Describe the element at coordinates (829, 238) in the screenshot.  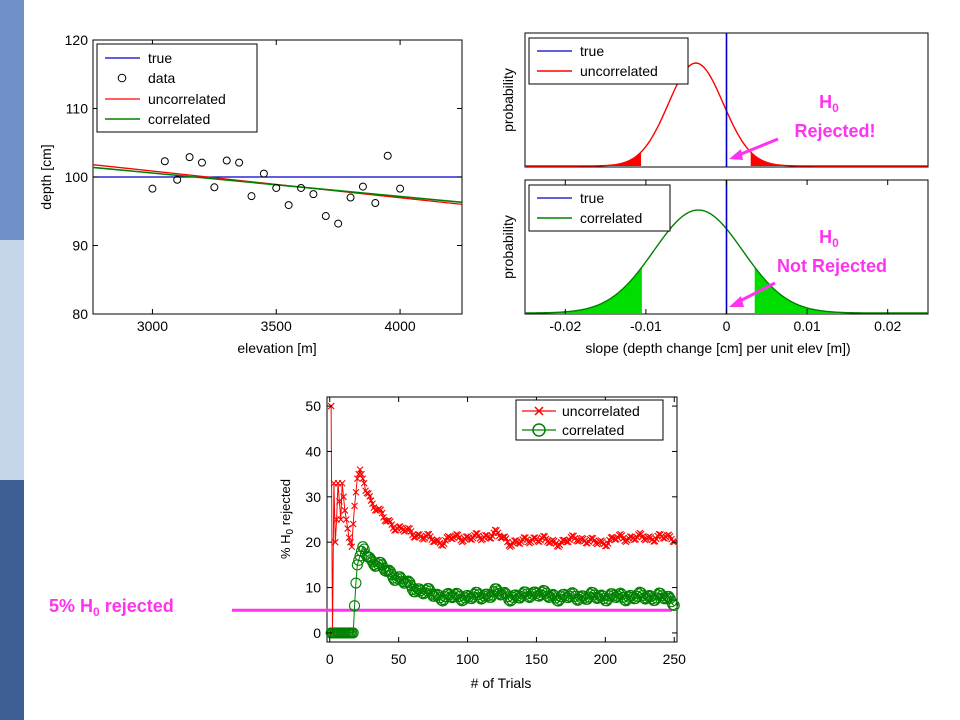
I see `not-rejected-h0-label: H0` at that location.